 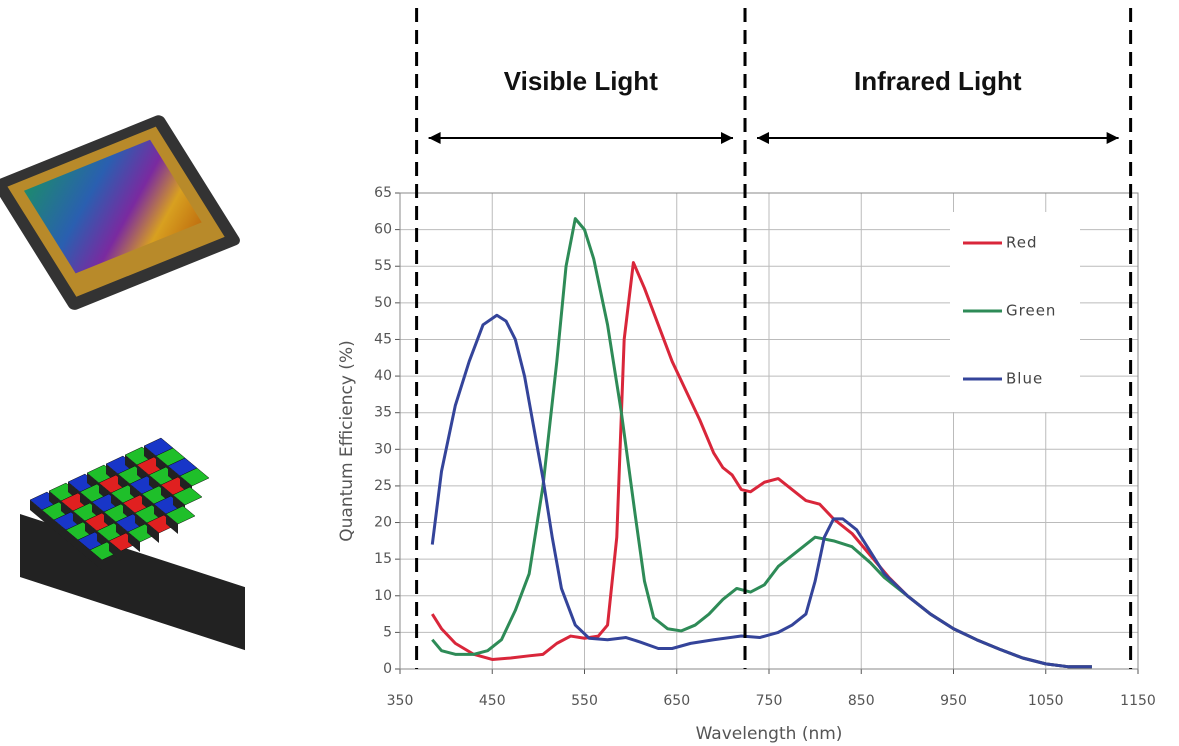 What do you see at coordinates (581, 81) in the screenshot?
I see `region-label: Visible Light` at bounding box center [581, 81].